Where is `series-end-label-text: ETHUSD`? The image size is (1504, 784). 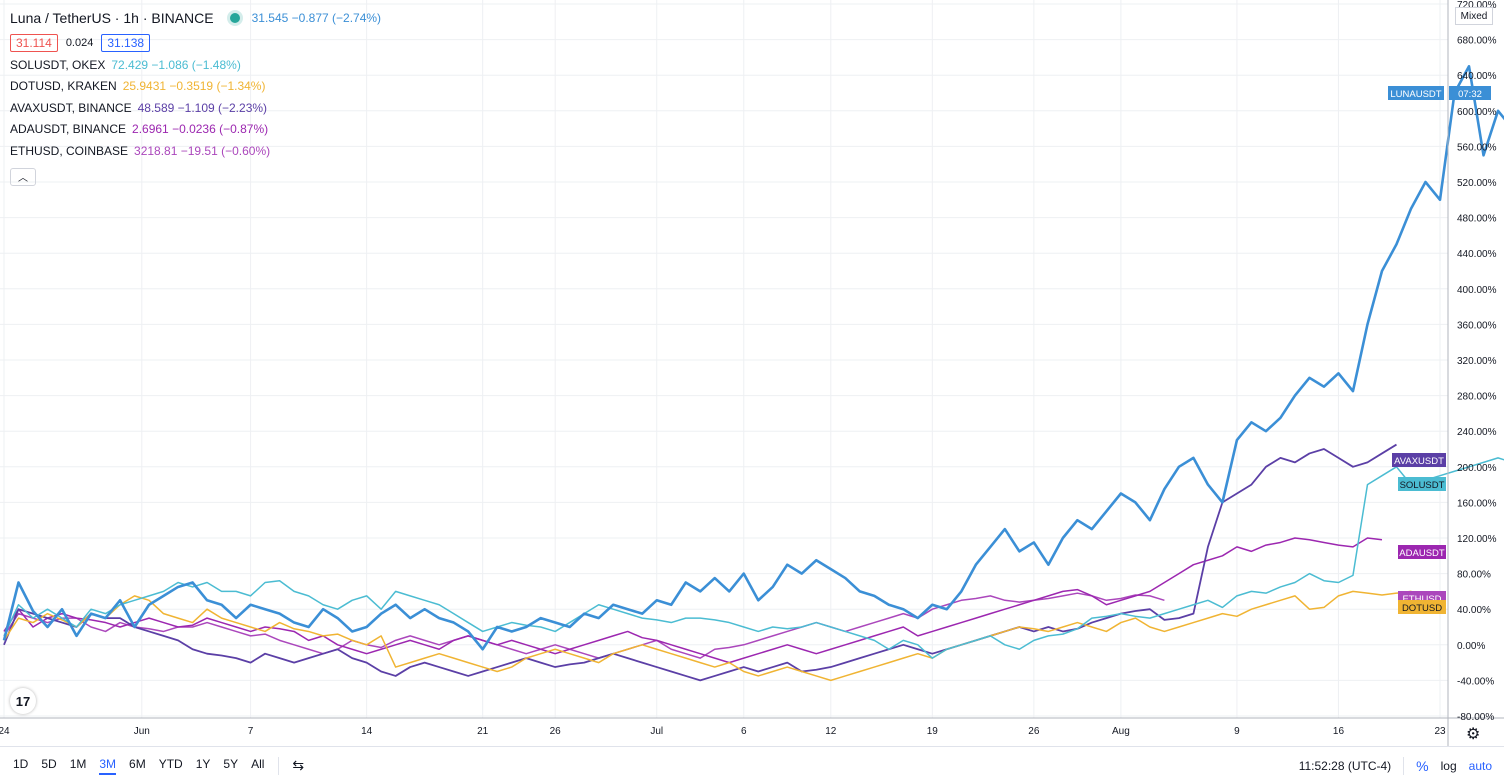
series-end-label-text: ETHUSD is located at coordinates (1421, 599).